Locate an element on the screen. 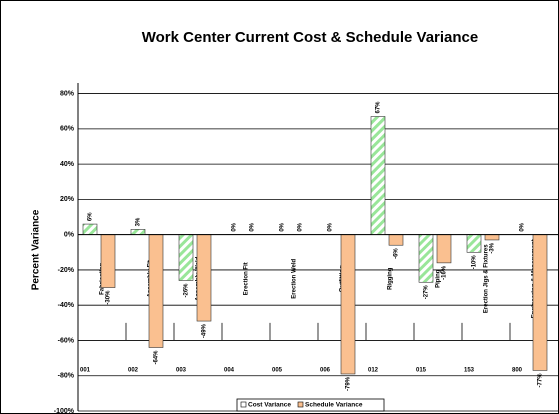  data-label: 67% is located at coordinates (379, 107).